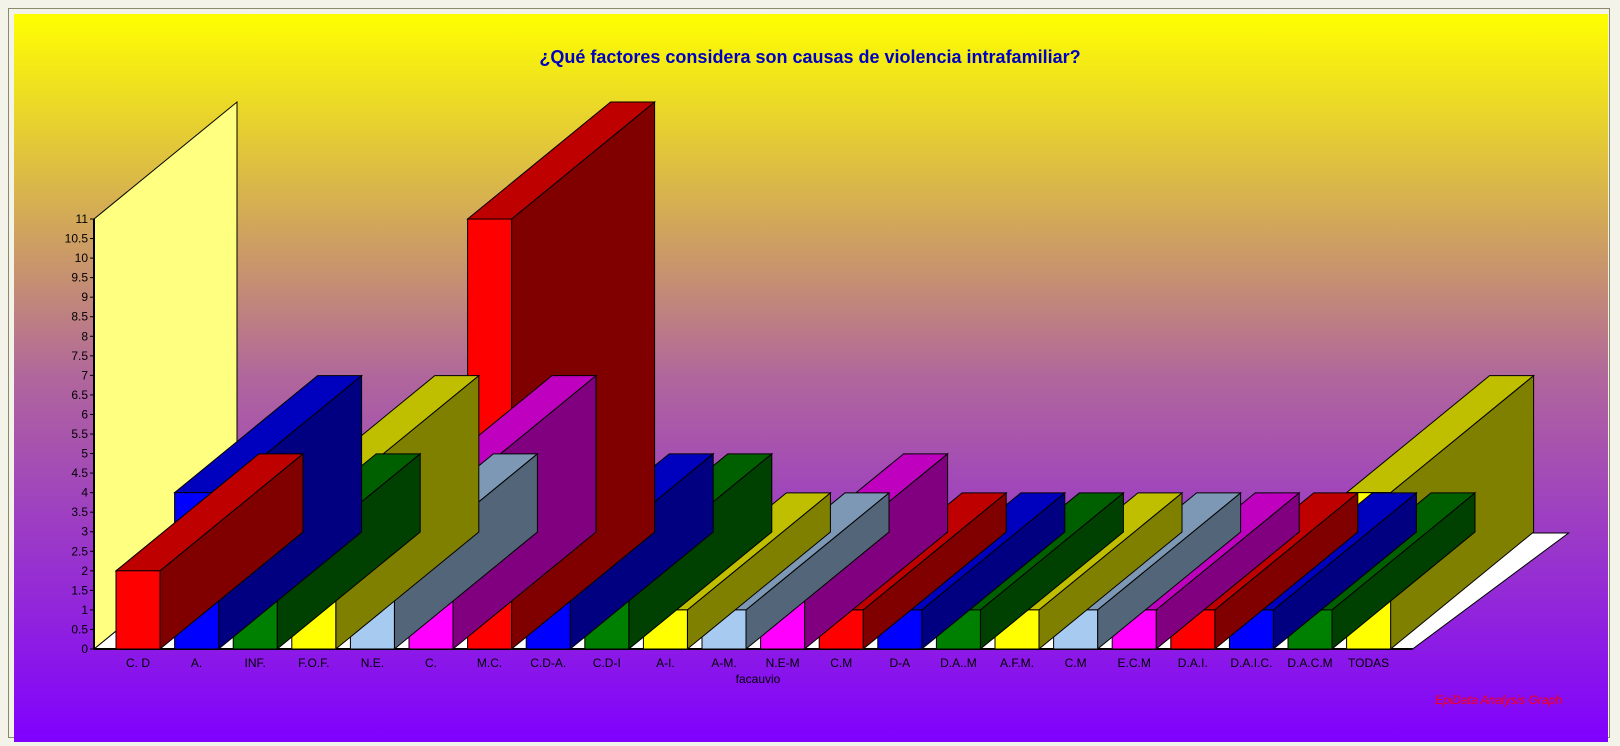 The image size is (1620, 746). Describe the element at coordinates (79, 590) in the screenshot. I see `y-tick-label: 1.5` at that location.